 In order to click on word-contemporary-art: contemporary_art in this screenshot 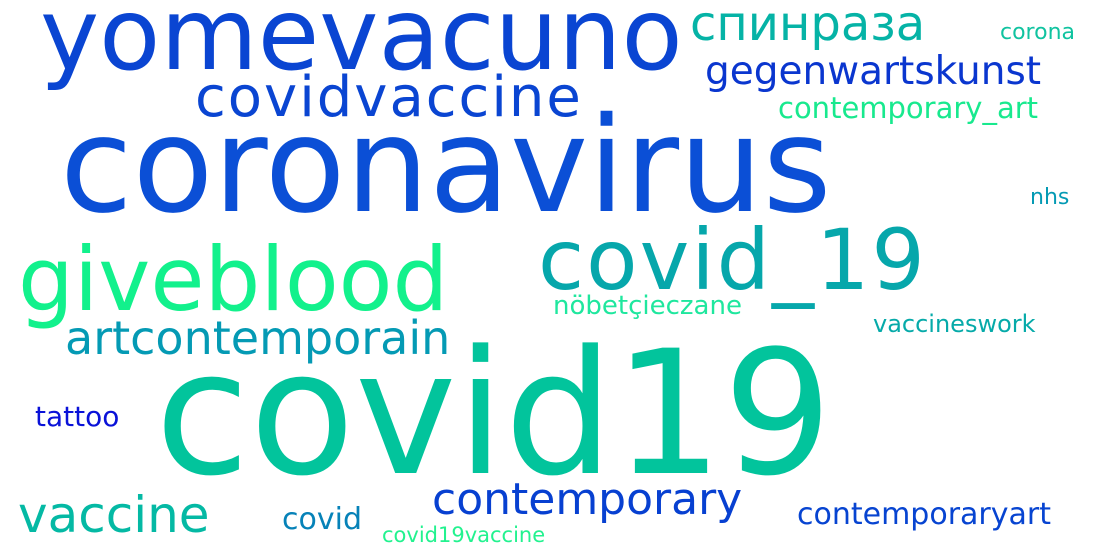, I will do `click(908, 108)`.